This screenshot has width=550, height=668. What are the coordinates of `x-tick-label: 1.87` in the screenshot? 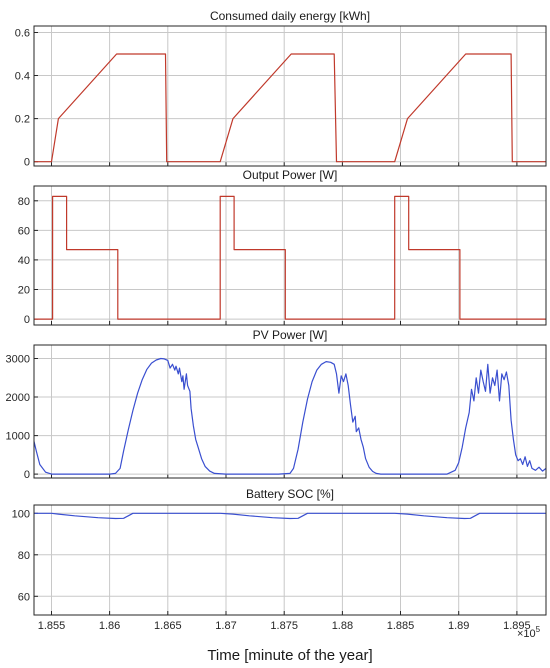 It's located at (225, 626).